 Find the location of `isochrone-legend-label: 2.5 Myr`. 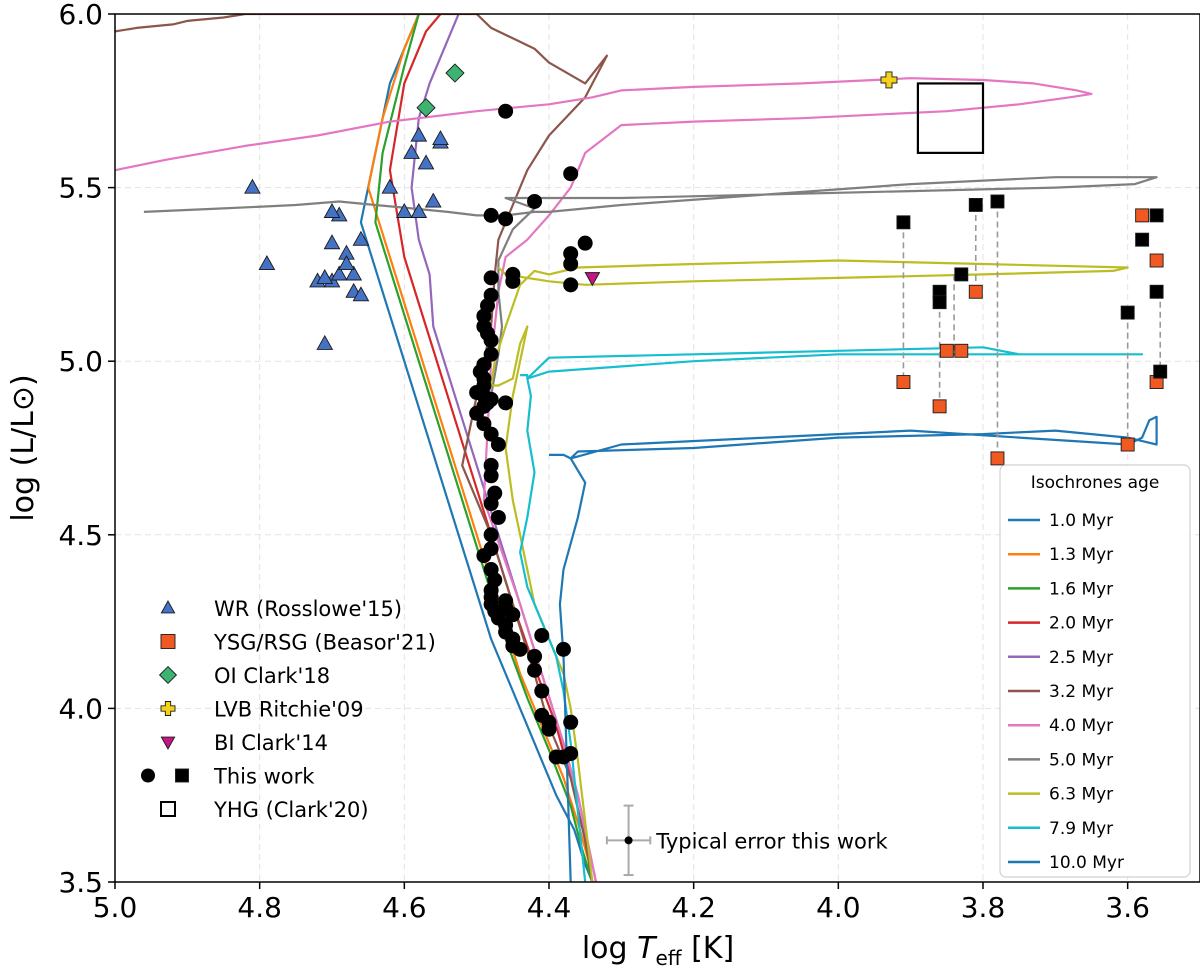

isochrone-legend-label: 2.5 Myr is located at coordinates (1081, 658).